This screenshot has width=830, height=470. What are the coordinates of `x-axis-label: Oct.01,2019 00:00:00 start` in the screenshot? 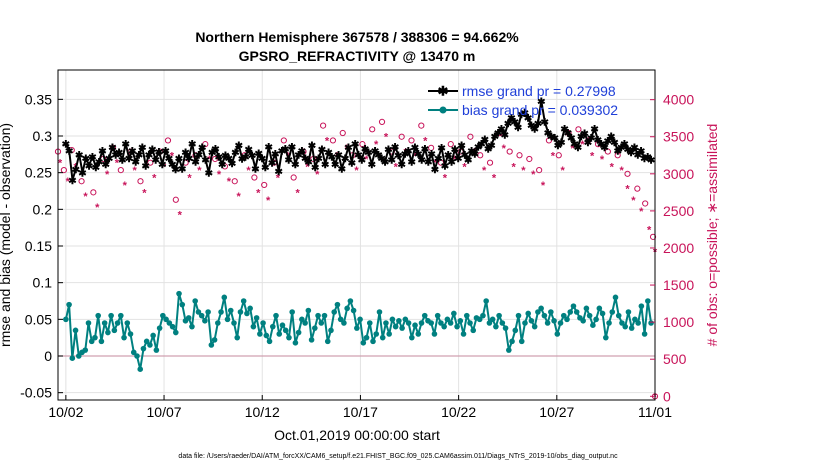 It's located at (357, 435).